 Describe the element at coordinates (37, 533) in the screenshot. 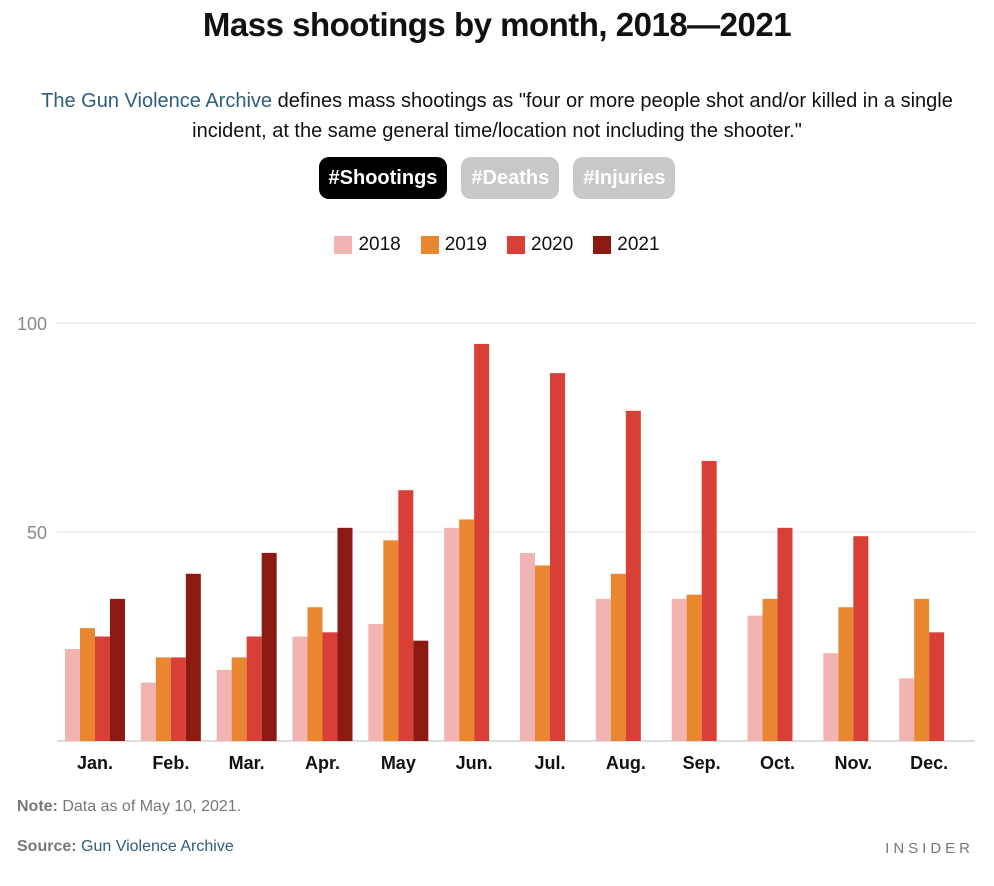

I see `y-tick-label-50: 50` at that location.